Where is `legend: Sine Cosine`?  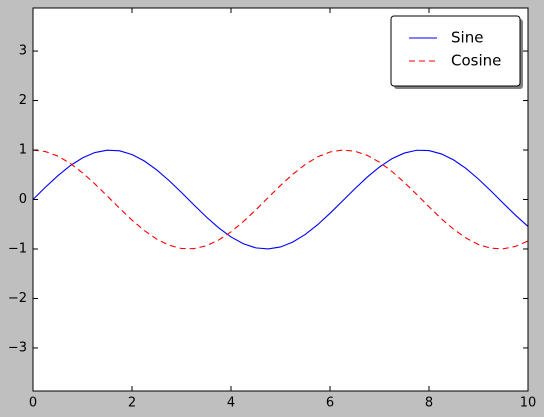 legend: Sine Cosine is located at coordinates (456, 52).